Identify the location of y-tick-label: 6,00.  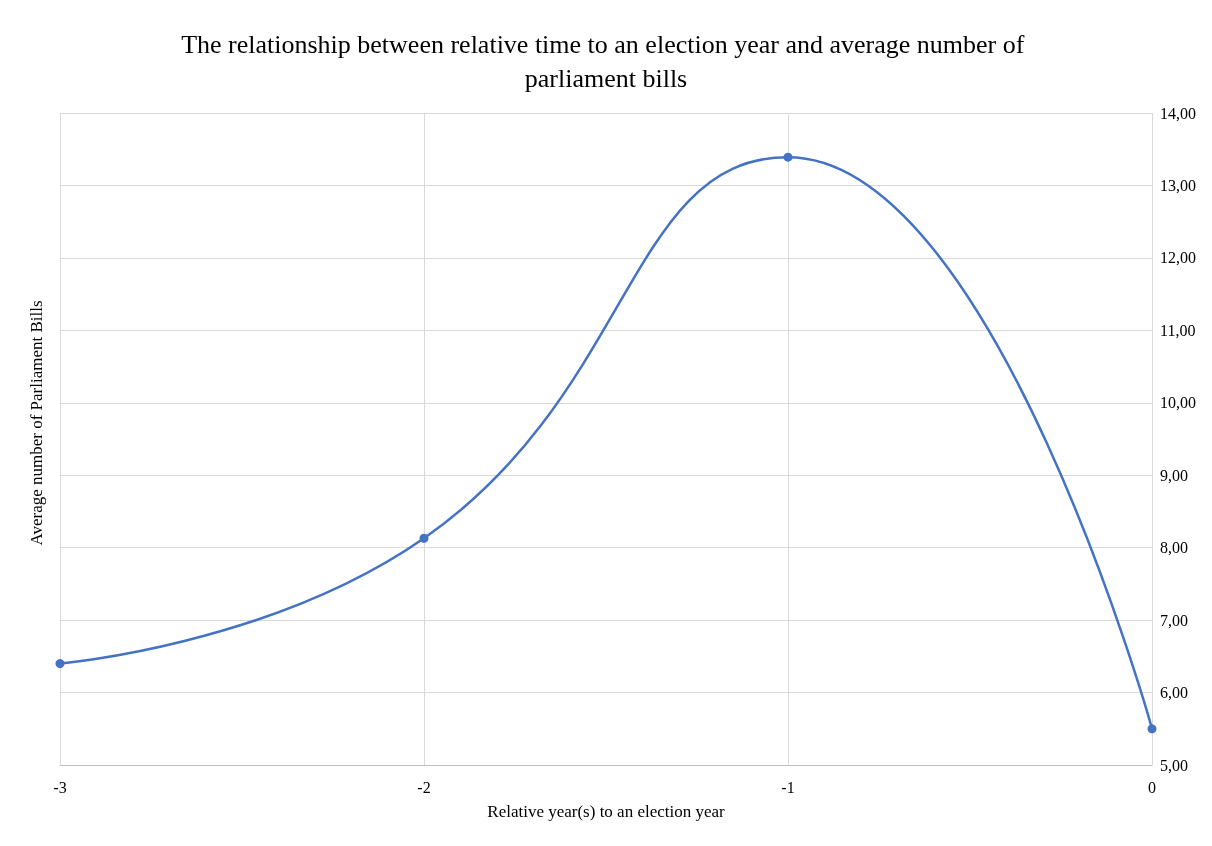
(1174, 693).